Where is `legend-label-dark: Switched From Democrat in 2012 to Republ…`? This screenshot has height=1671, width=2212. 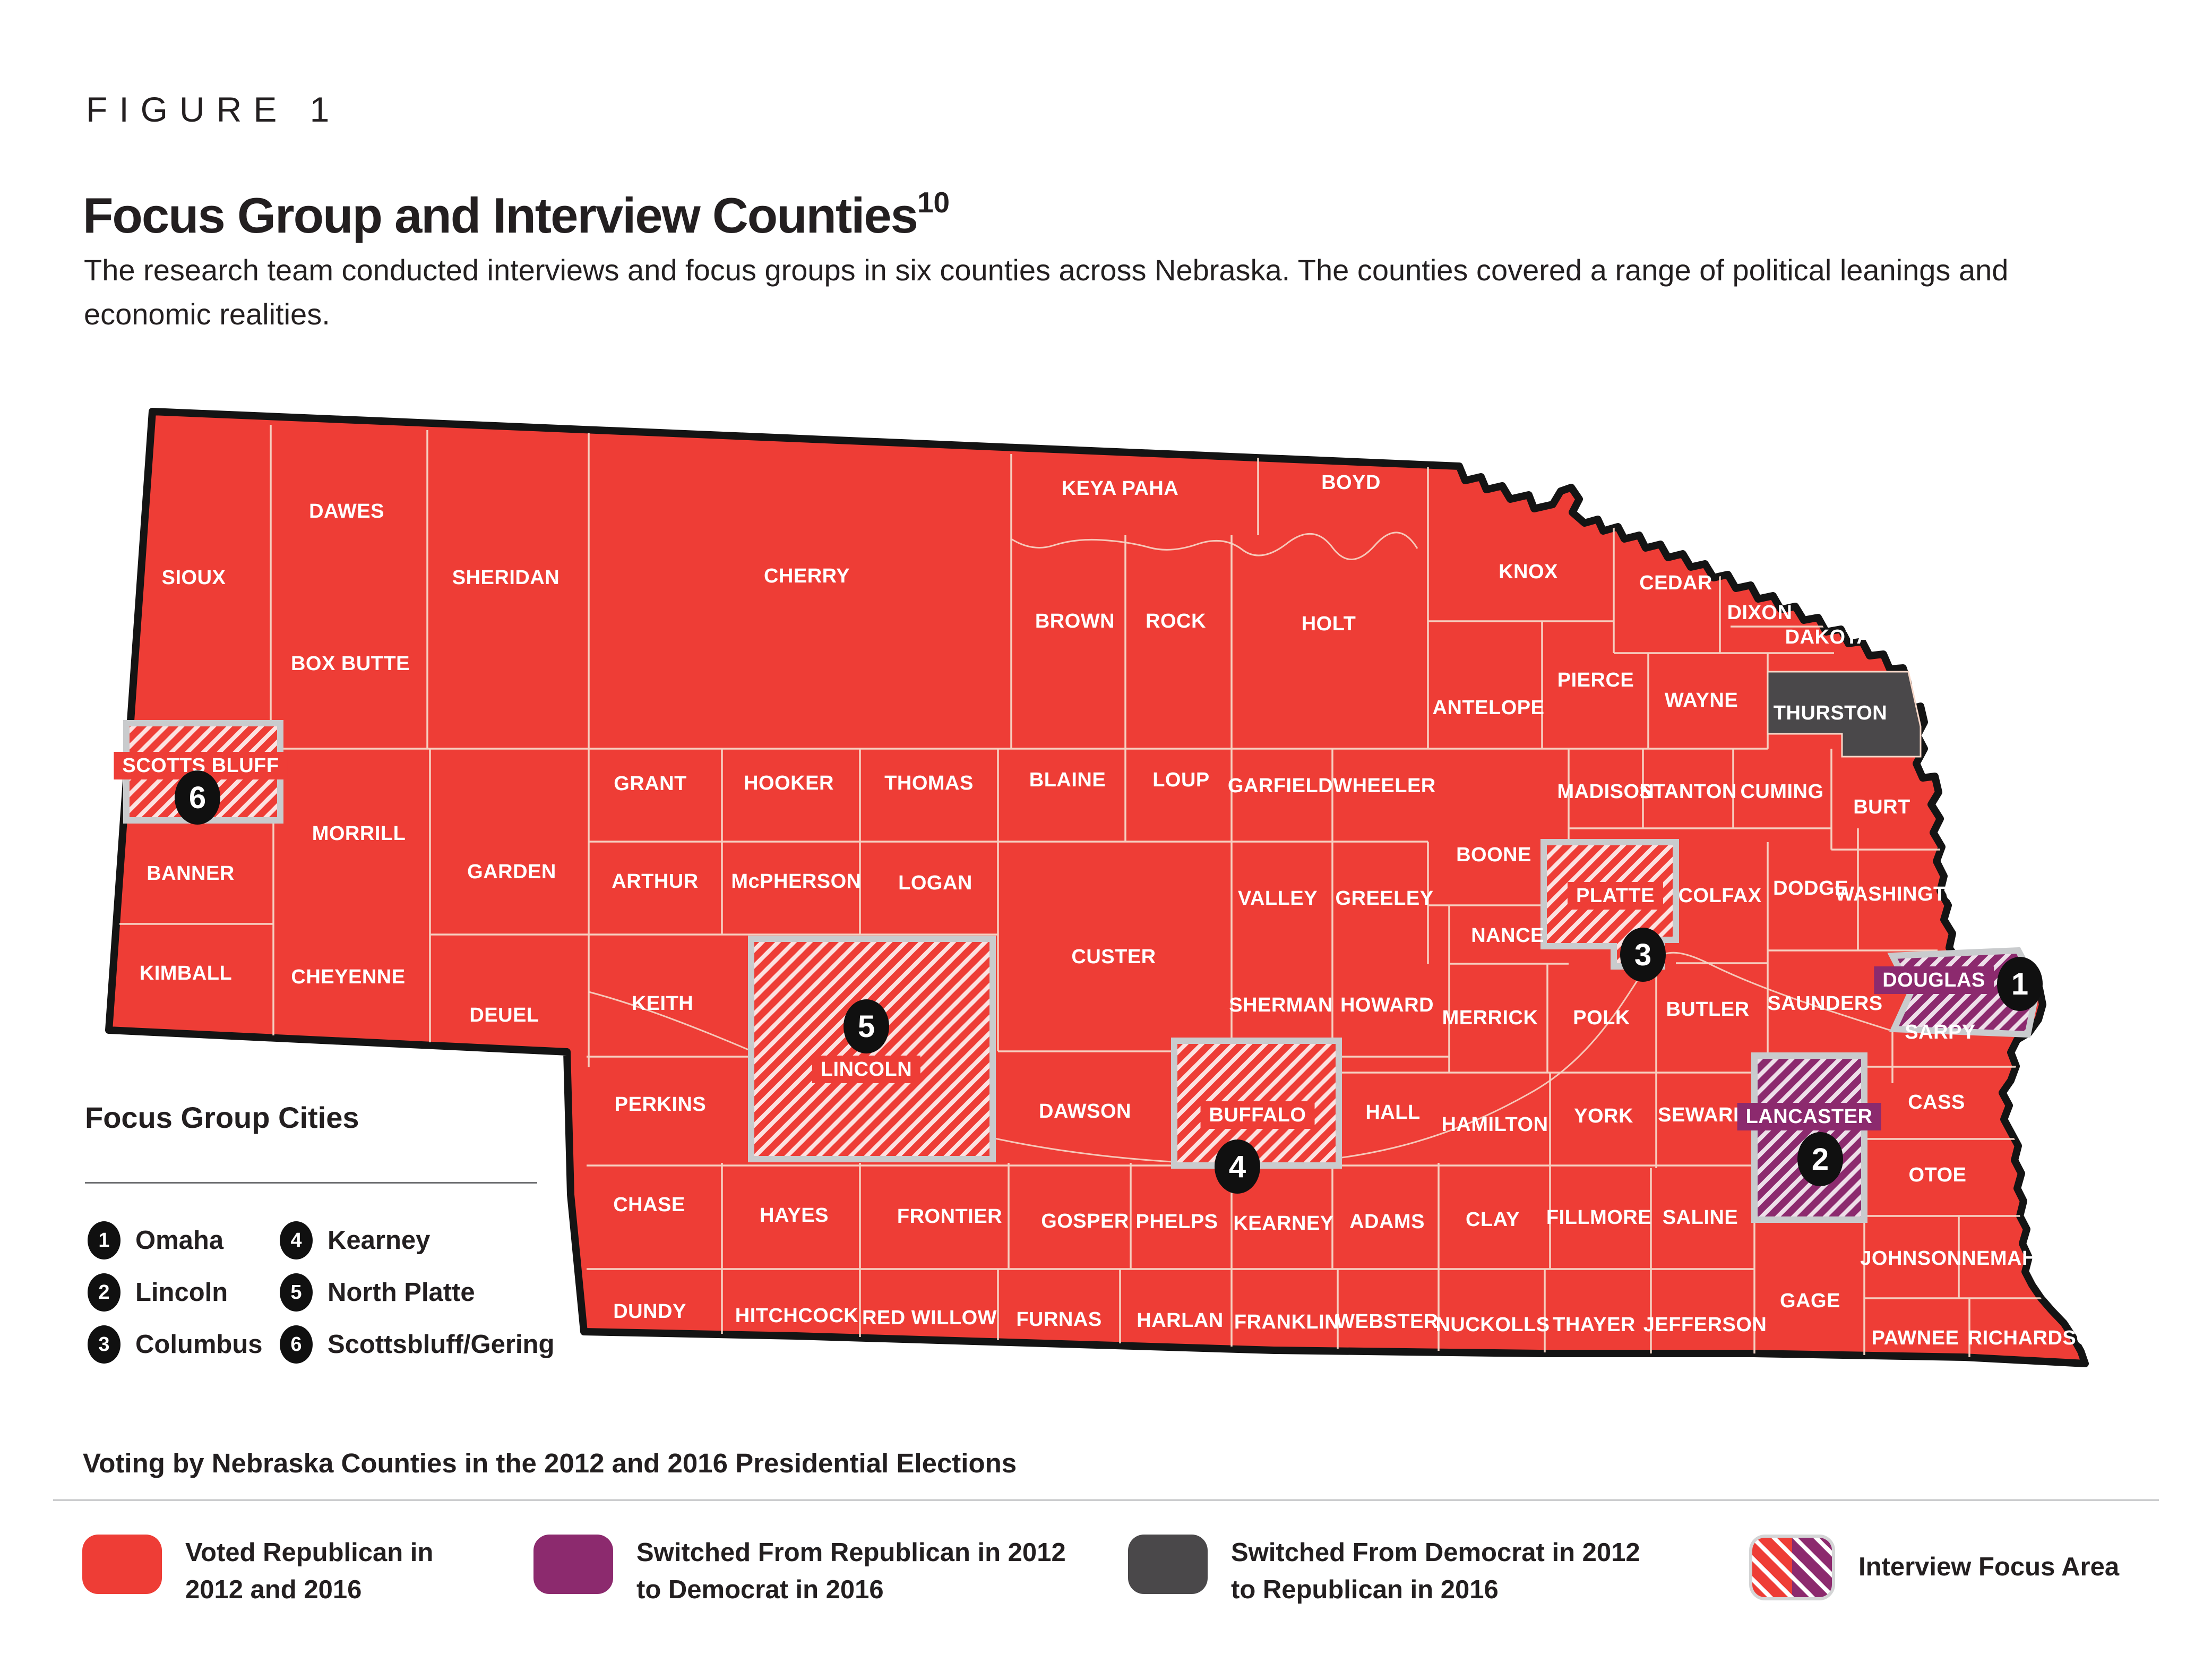
legend-label-dark: Switched From Democrat in 2012 to Republ… is located at coordinates (1435, 1571).